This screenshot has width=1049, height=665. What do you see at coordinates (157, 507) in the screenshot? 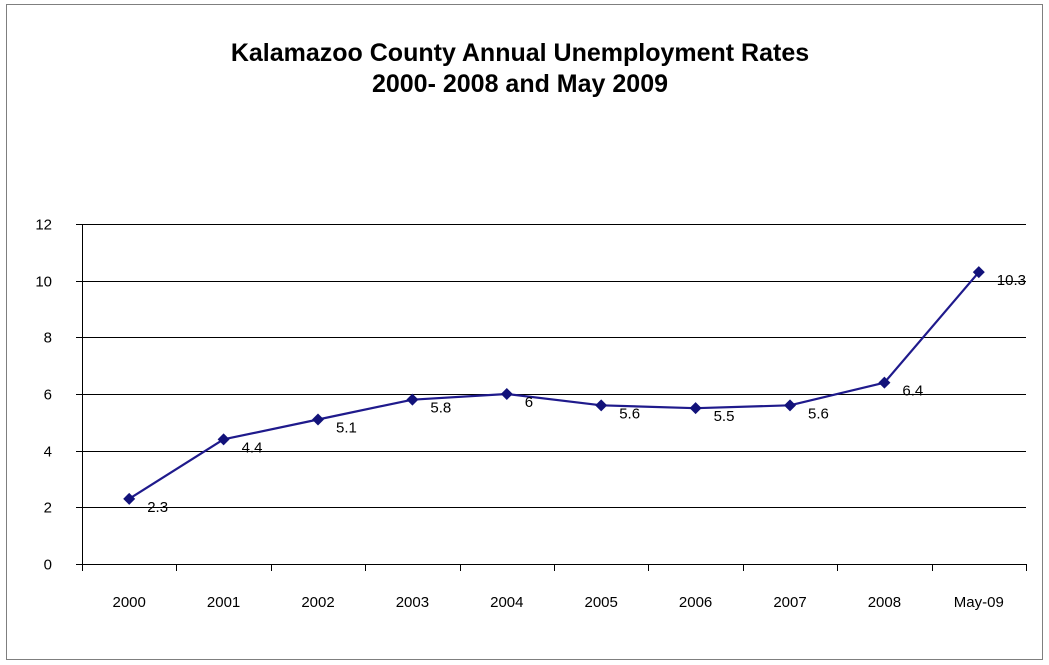
I see `data-label: 2.3` at bounding box center [157, 507].